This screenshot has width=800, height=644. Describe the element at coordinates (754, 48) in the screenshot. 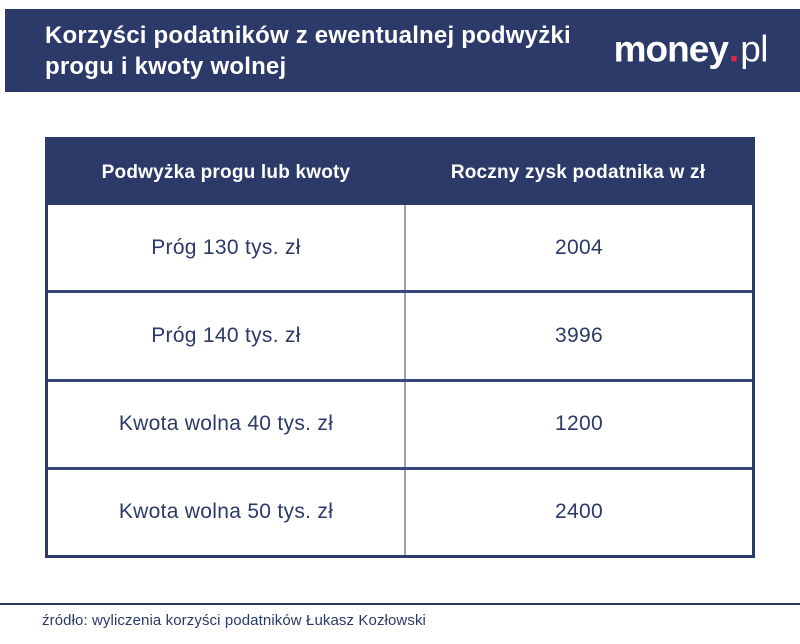

I see `logo-word-pl: pl` at that location.